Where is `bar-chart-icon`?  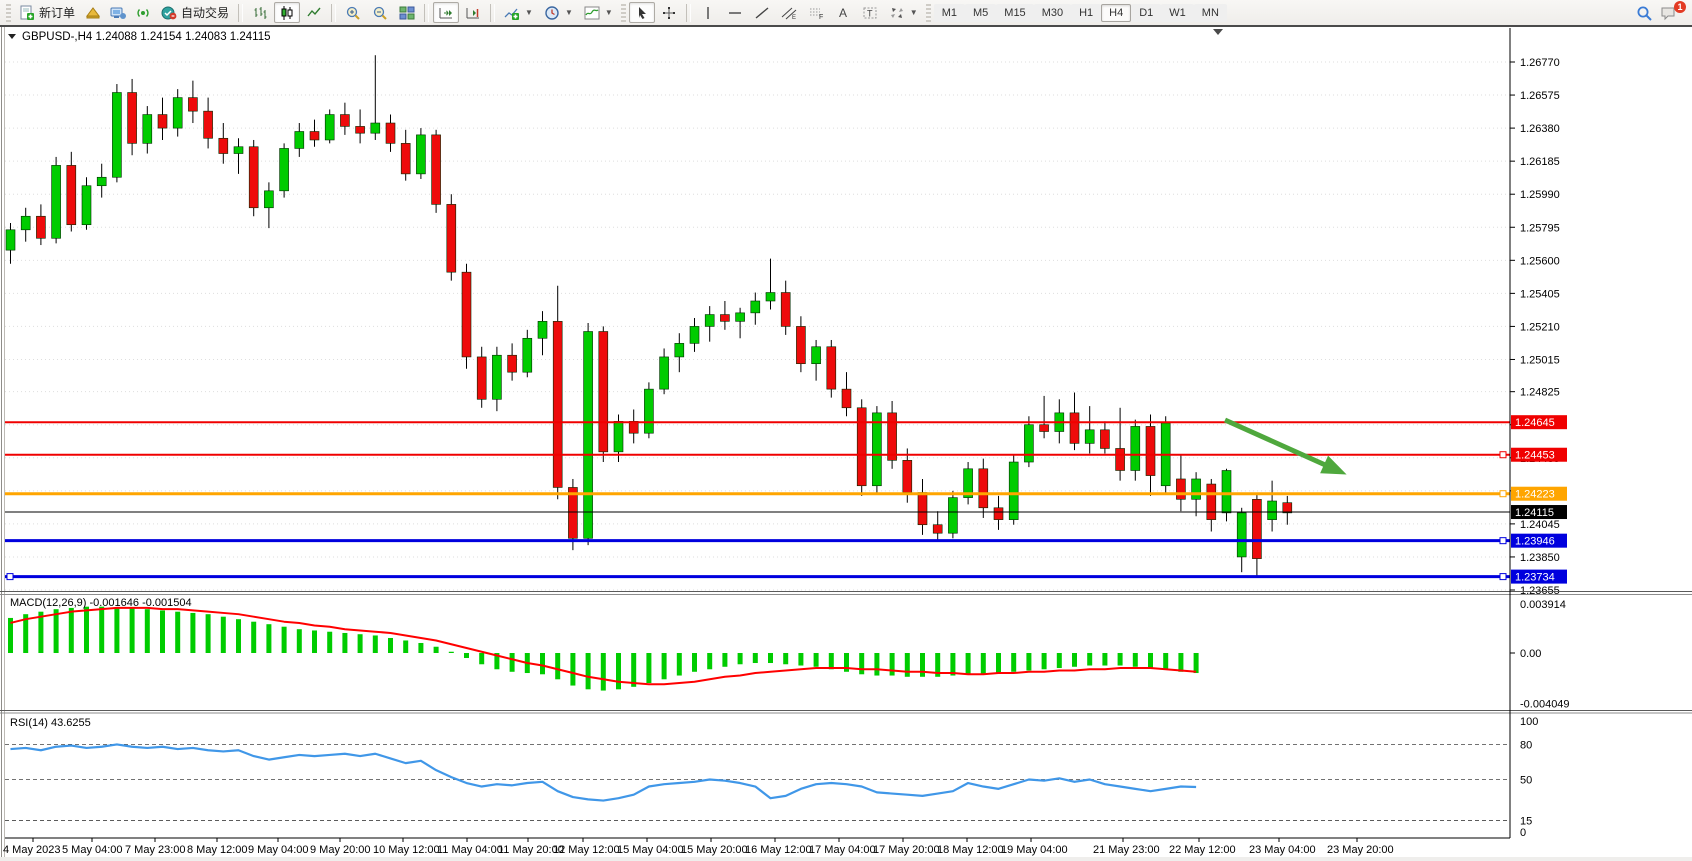 bar-chart-icon is located at coordinates (260, 13).